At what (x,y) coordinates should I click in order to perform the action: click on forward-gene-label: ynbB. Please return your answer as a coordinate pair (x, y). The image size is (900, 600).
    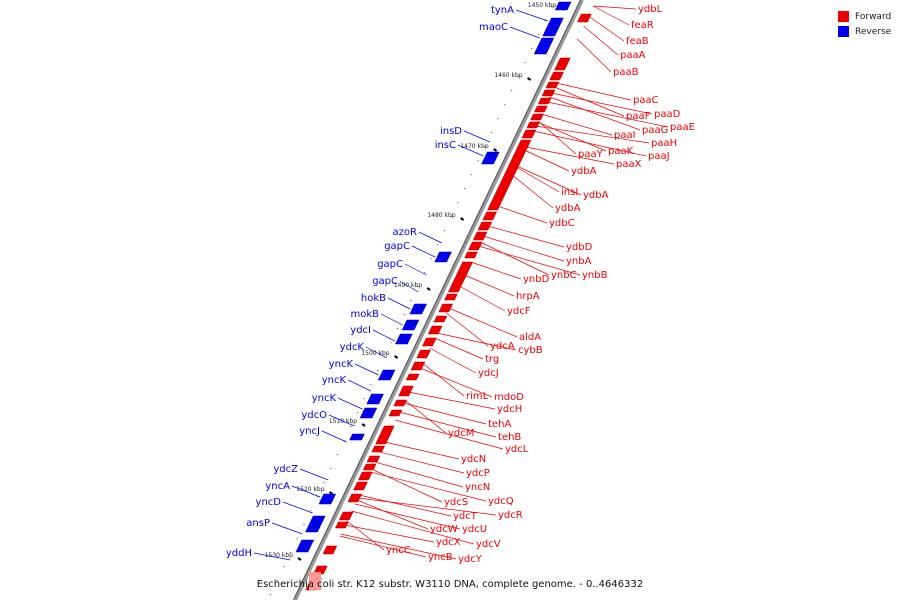
    Looking at the image, I should click on (595, 275).